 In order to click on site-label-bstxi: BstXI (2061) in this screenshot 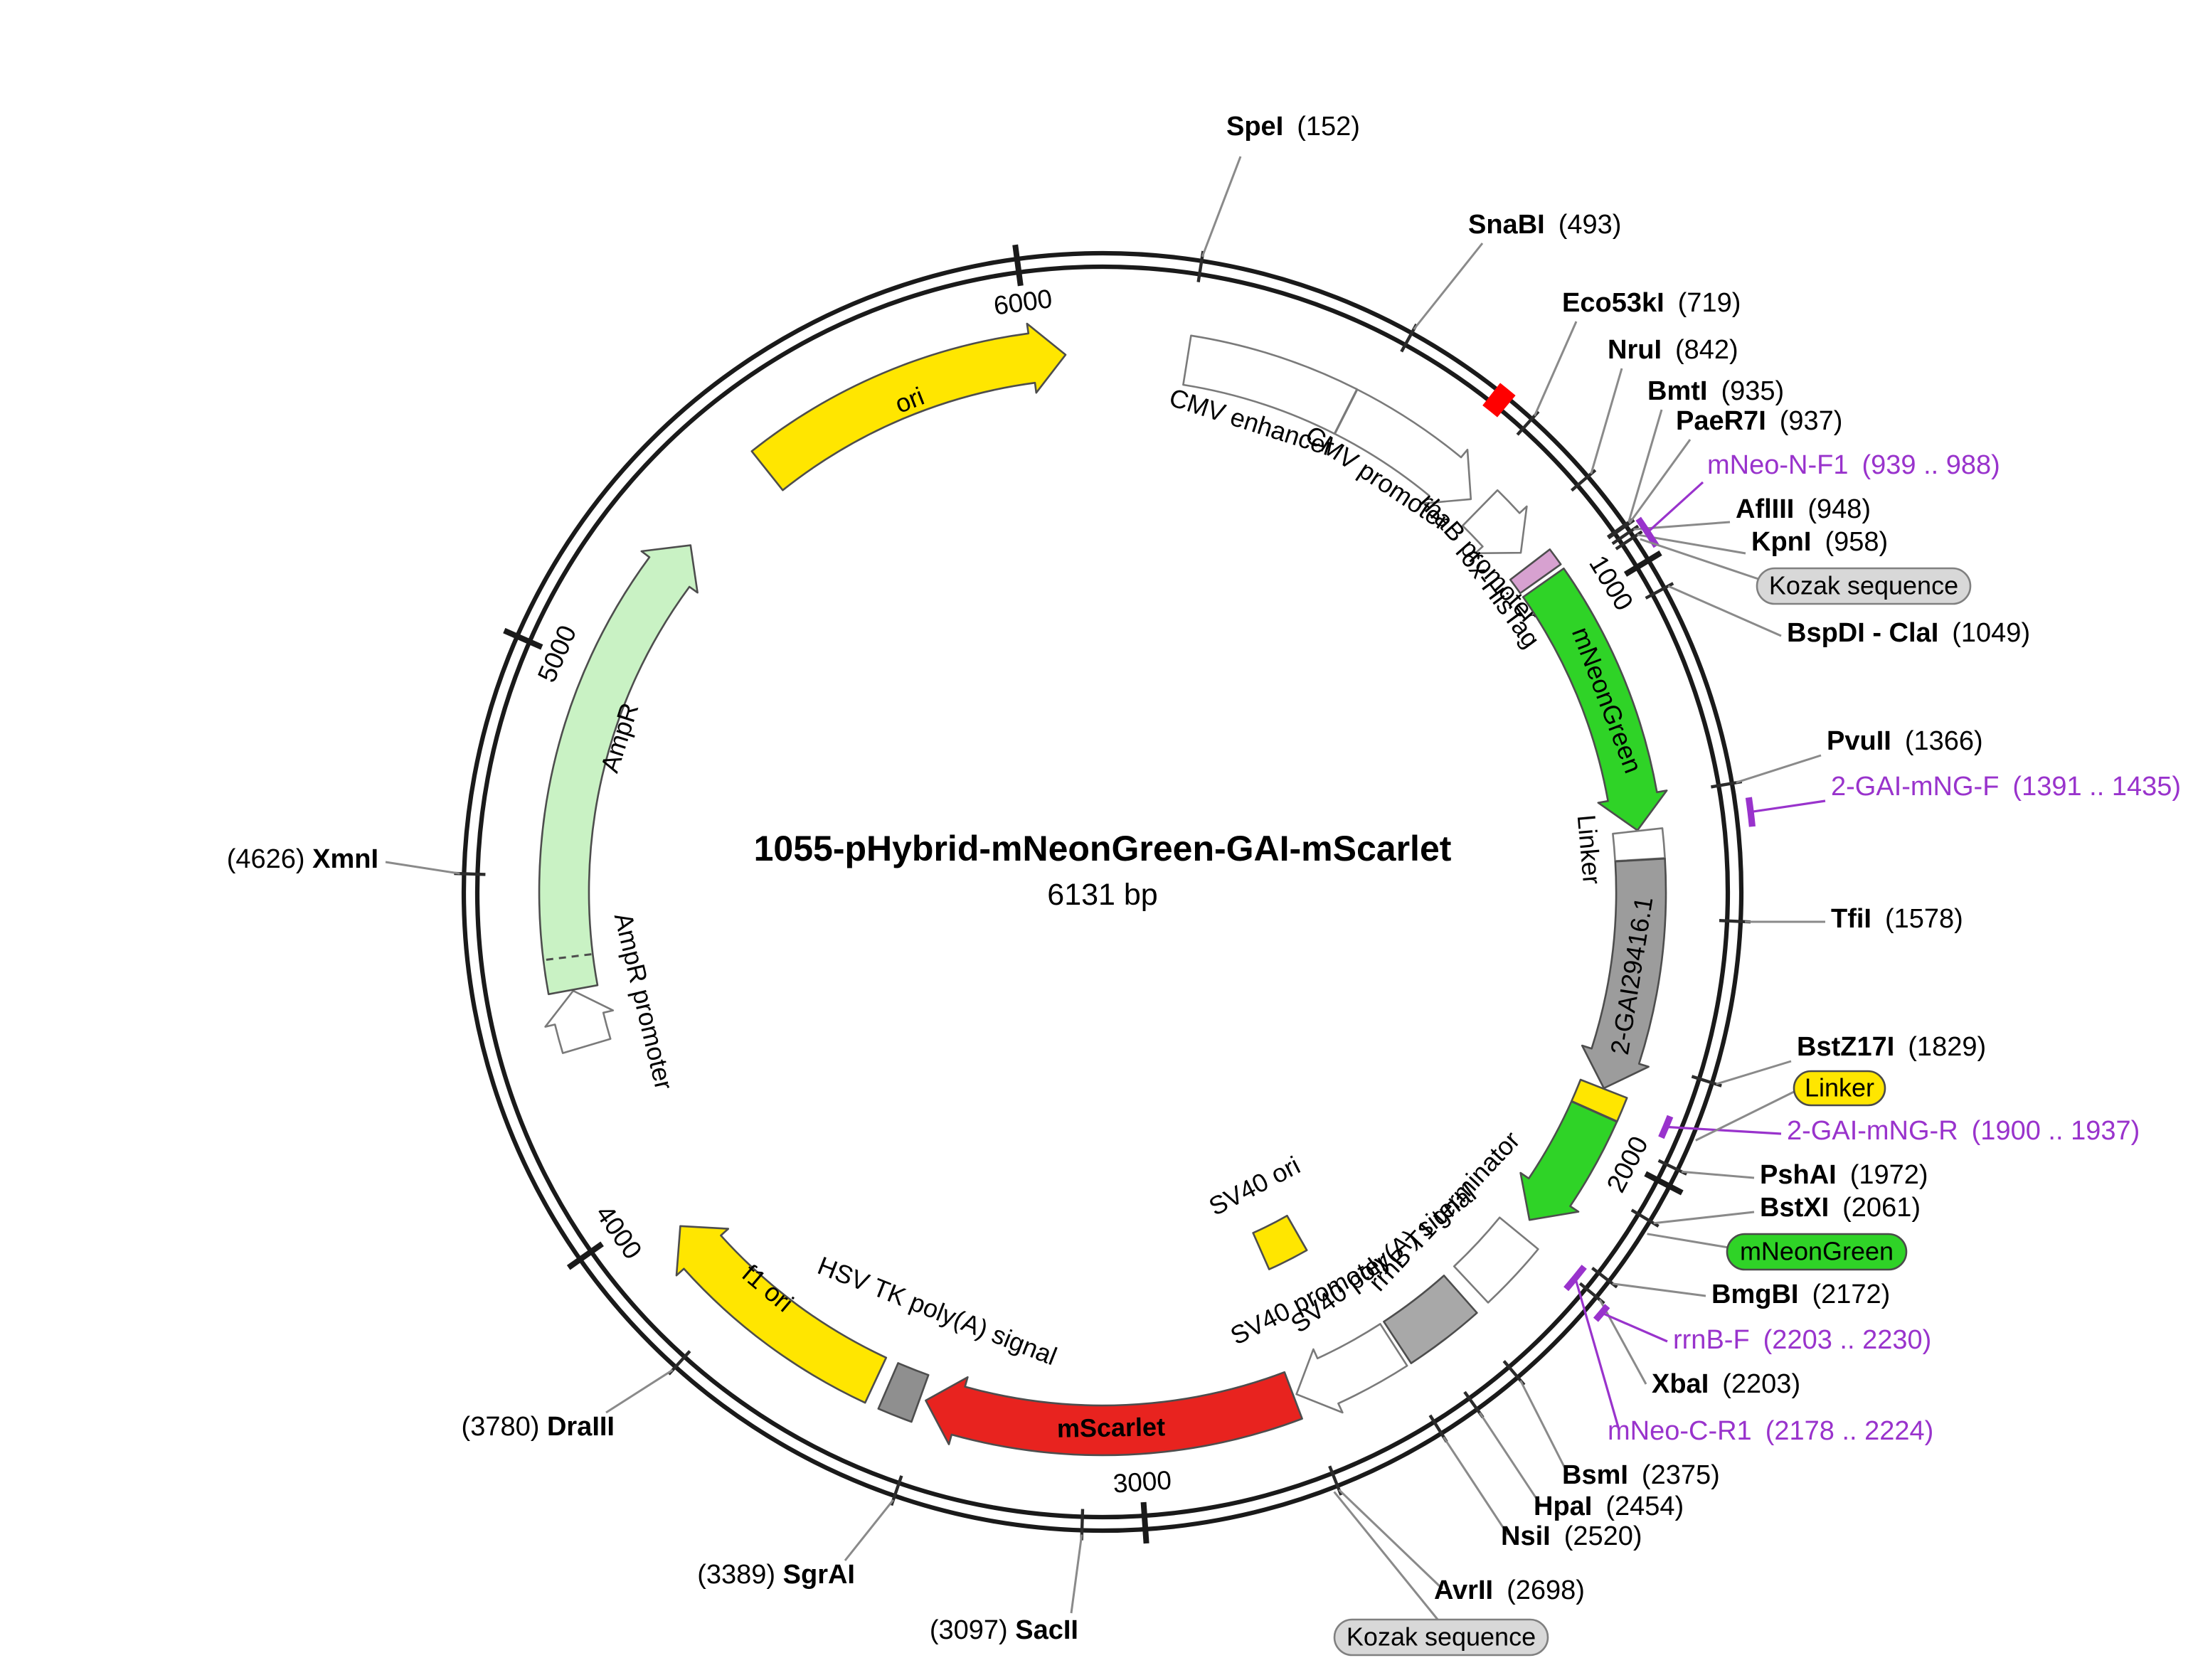, I will do `click(1840, 1208)`.